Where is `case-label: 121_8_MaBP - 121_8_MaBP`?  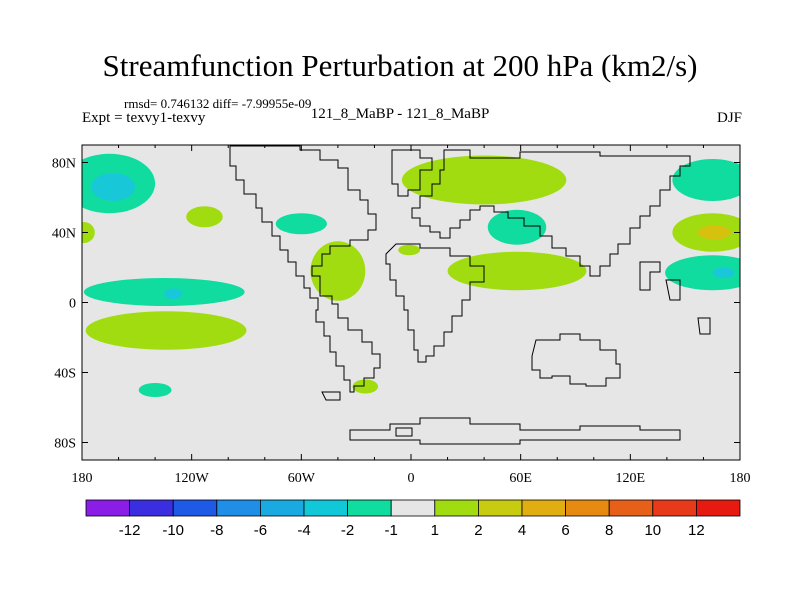
case-label: 121_8_MaBP - 121_8_MaBP is located at coordinates (400, 114).